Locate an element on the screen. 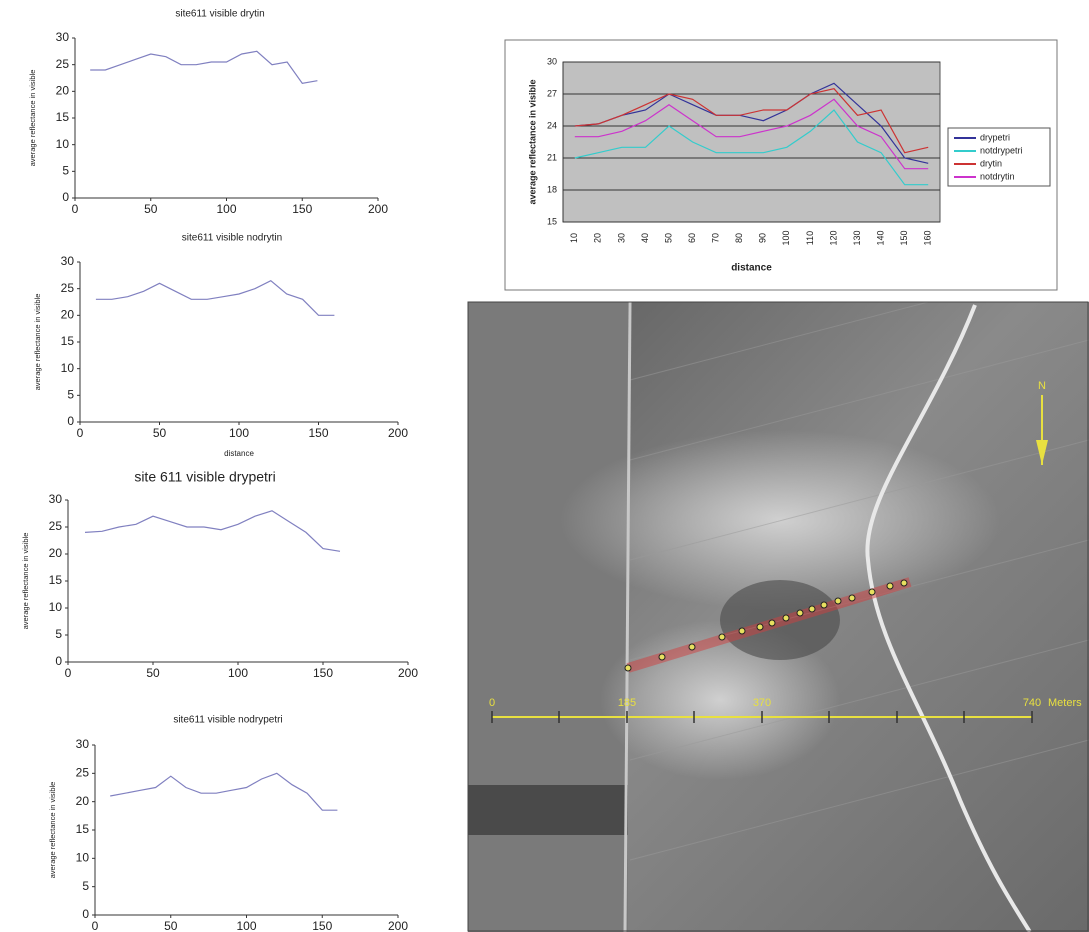  chart-title: site611 visible drytin is located at coordinates (219, 14).